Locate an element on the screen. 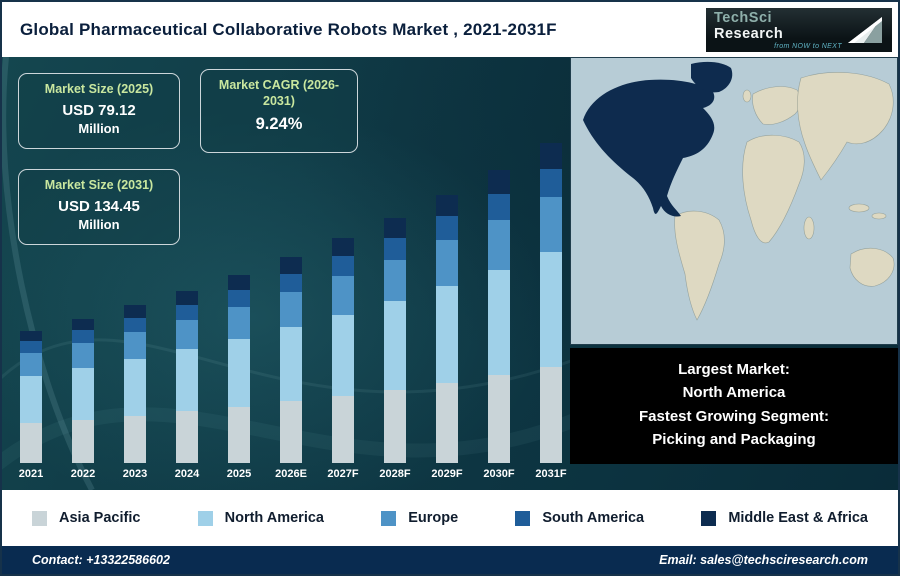  legend-item-europe: Europe is located at coordinates (419, 518).